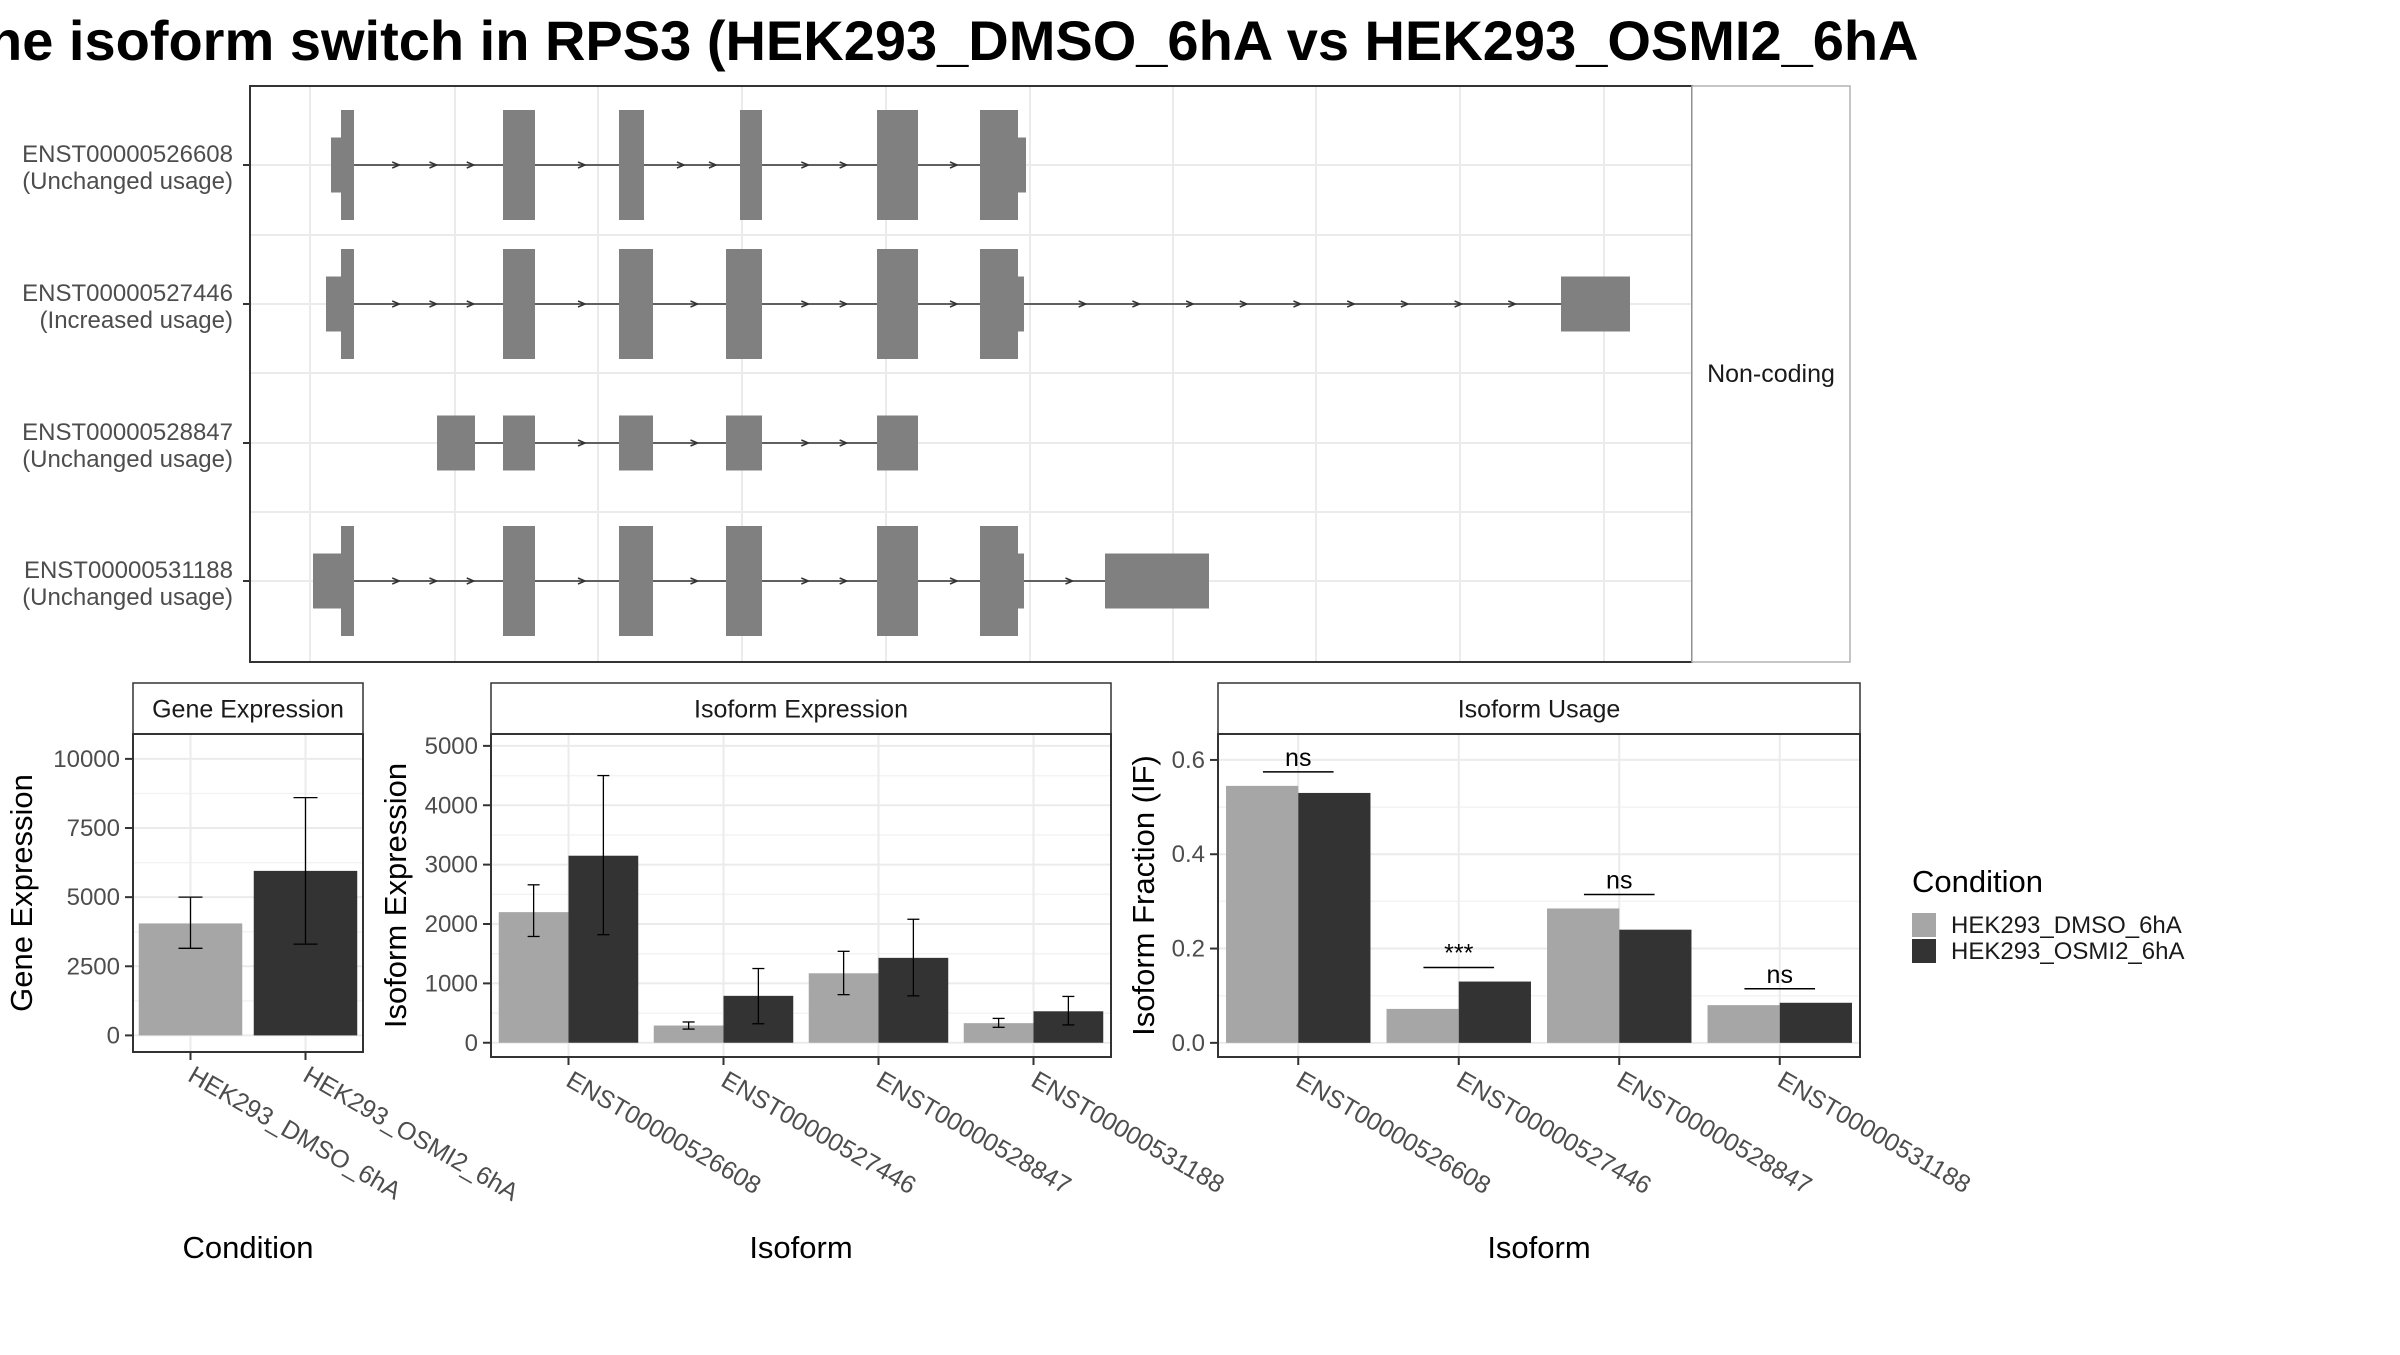 The height and width of the screenshot is (1355, 2400). What do you see at coordinates (93, 828) in the screenshot?
I see `y-tick-label: 7500` at bounding box center [93, 828].